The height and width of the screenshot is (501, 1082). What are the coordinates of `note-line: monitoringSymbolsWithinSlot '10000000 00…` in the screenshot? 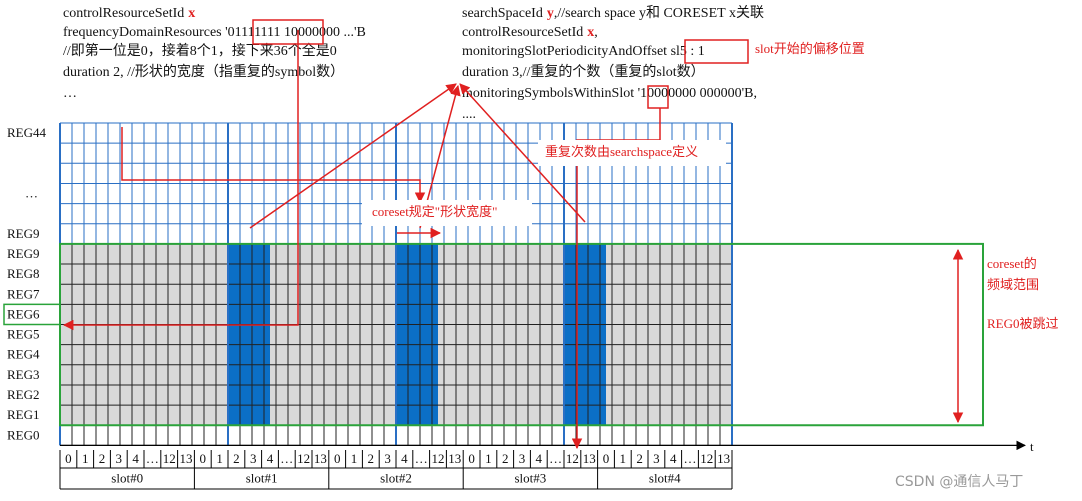 It's located at (609, 93).